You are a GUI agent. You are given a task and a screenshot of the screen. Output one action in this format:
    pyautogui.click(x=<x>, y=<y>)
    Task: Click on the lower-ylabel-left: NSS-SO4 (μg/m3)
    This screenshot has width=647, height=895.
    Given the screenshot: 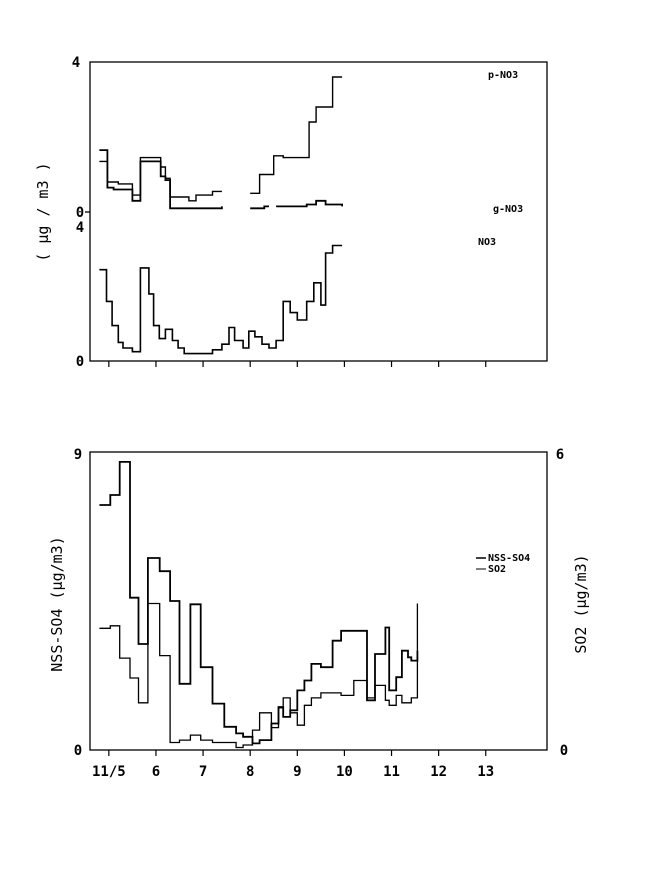 What is the action you would take?
    pyautogui.click(x=57, y=603)
    